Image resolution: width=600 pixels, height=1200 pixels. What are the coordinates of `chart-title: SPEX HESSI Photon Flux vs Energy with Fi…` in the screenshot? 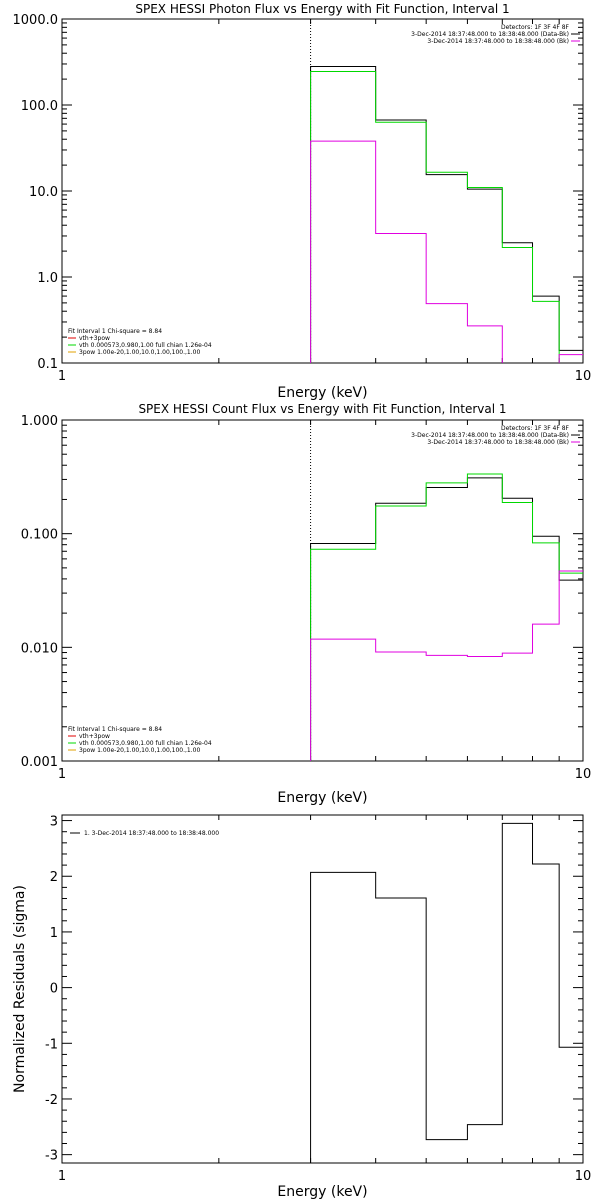 It's located at (322, 9).